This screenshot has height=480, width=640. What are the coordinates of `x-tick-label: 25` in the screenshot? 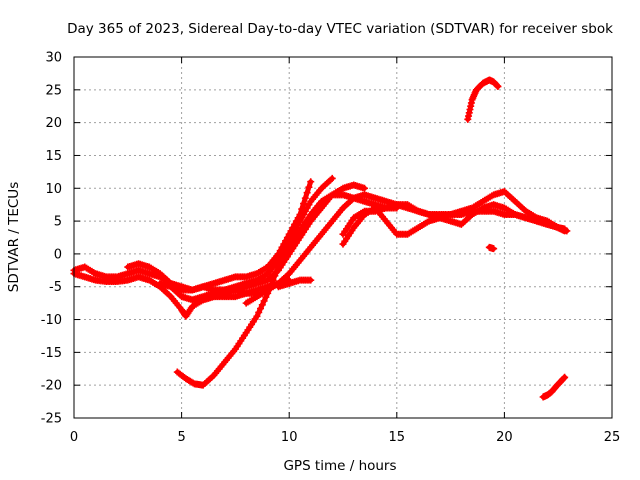 It's located at (612, 437).